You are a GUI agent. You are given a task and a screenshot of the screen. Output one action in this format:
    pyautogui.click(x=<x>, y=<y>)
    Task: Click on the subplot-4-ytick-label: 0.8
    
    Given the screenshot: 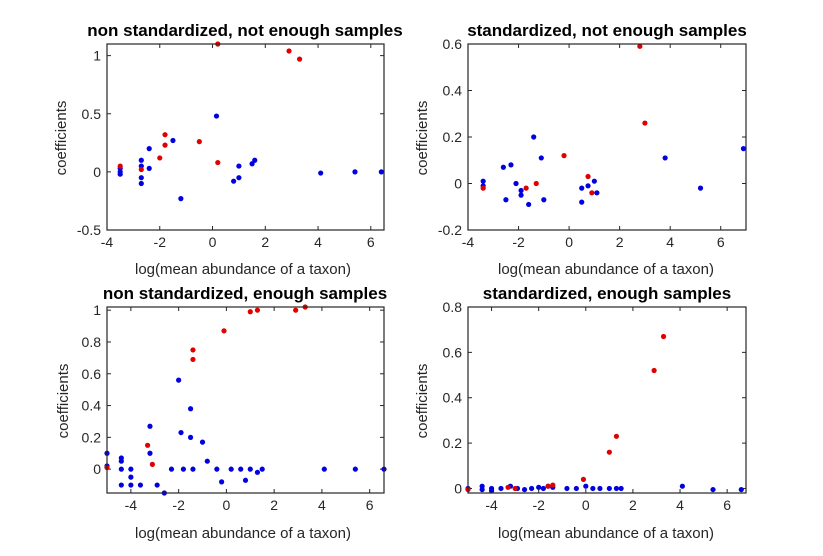 What is the action you would take?
    pyautogui.click(x=453, y=307)
    